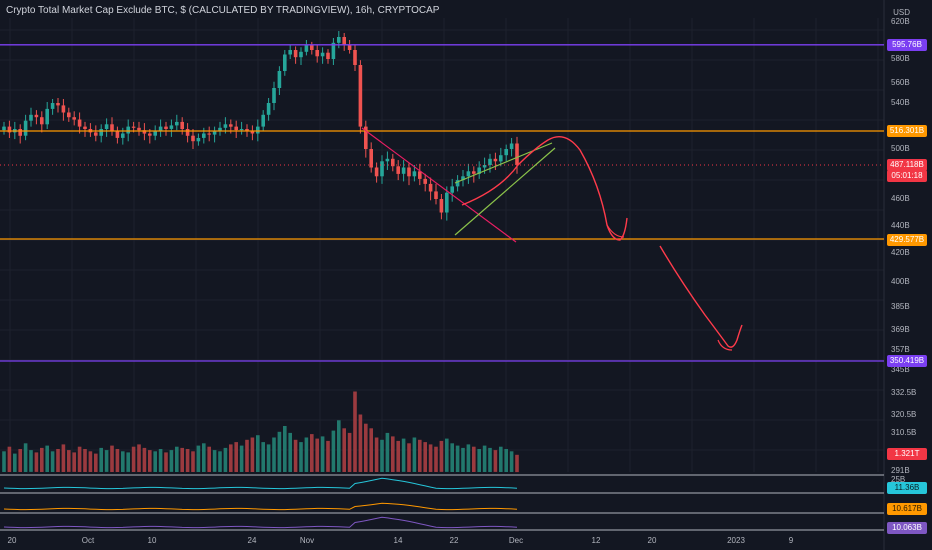 Image resolution: width=932 pixels, height=550 pixels. I want to click on level-badge-516: 516.301B, so click(907, 131).